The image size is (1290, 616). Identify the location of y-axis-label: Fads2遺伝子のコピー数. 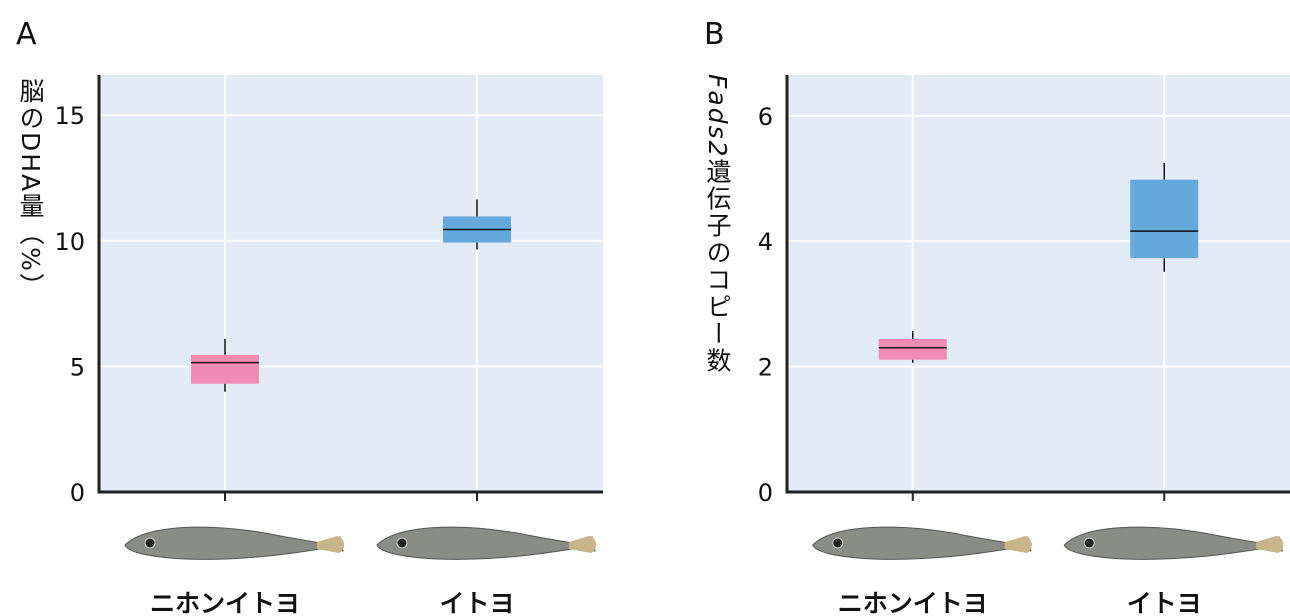
(717, 224).